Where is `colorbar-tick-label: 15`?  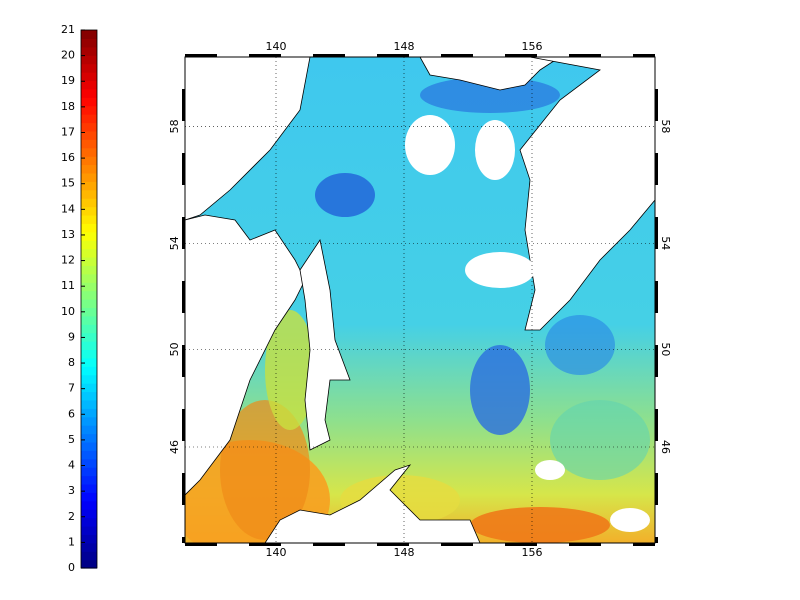
colorbar-tick-label: 15 is located at coordinates (68, 183).